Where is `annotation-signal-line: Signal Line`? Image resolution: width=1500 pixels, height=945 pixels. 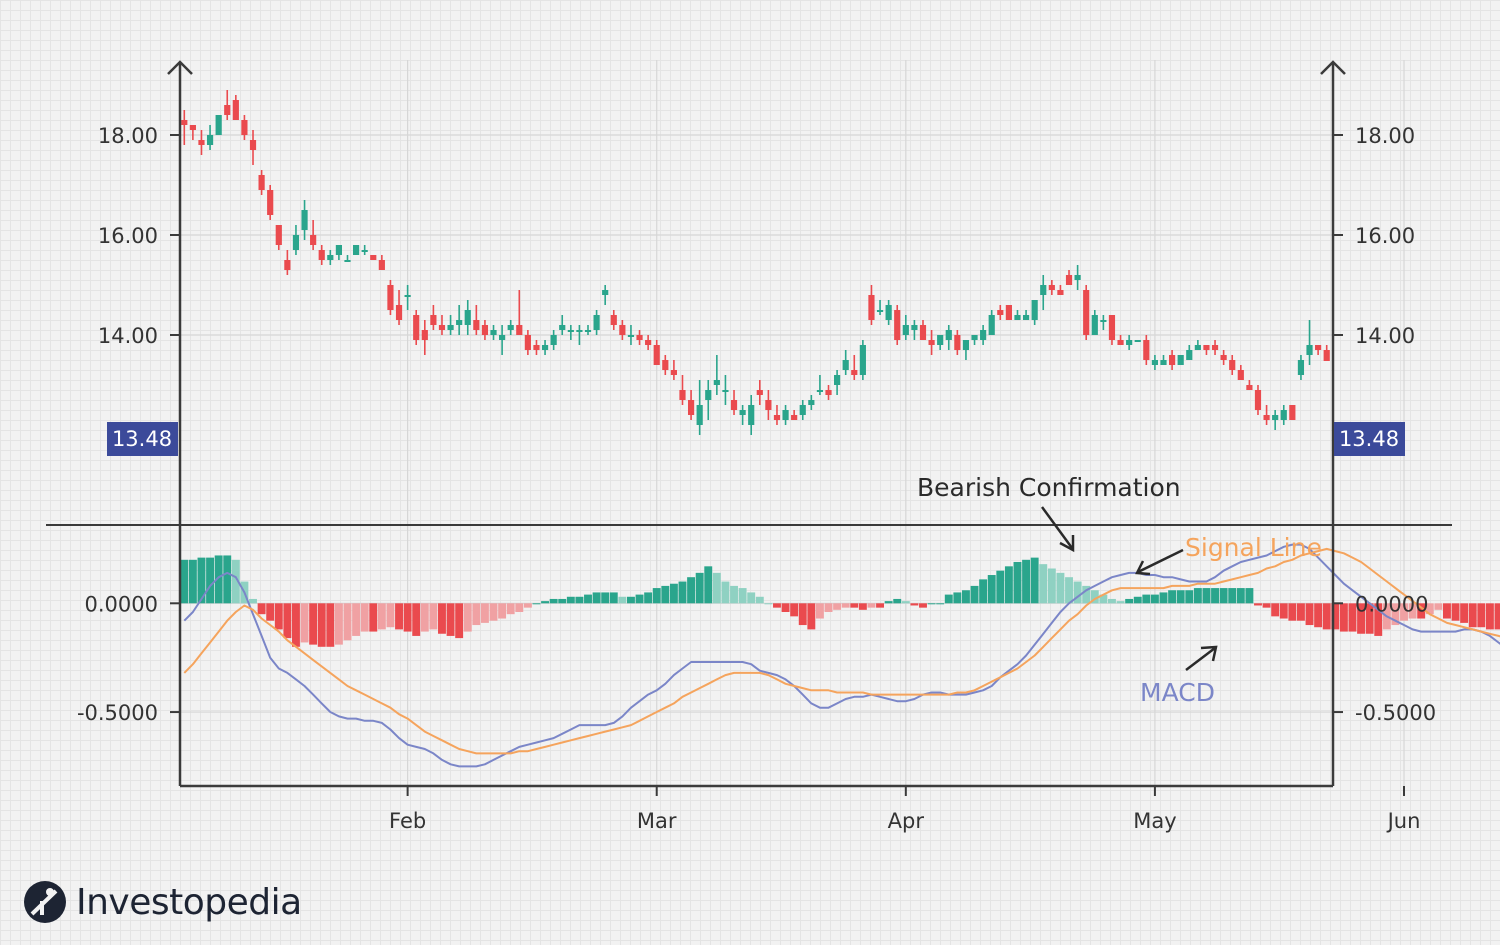
annotation-signal-line: Signal Line is located at coordinates (1228, 554).